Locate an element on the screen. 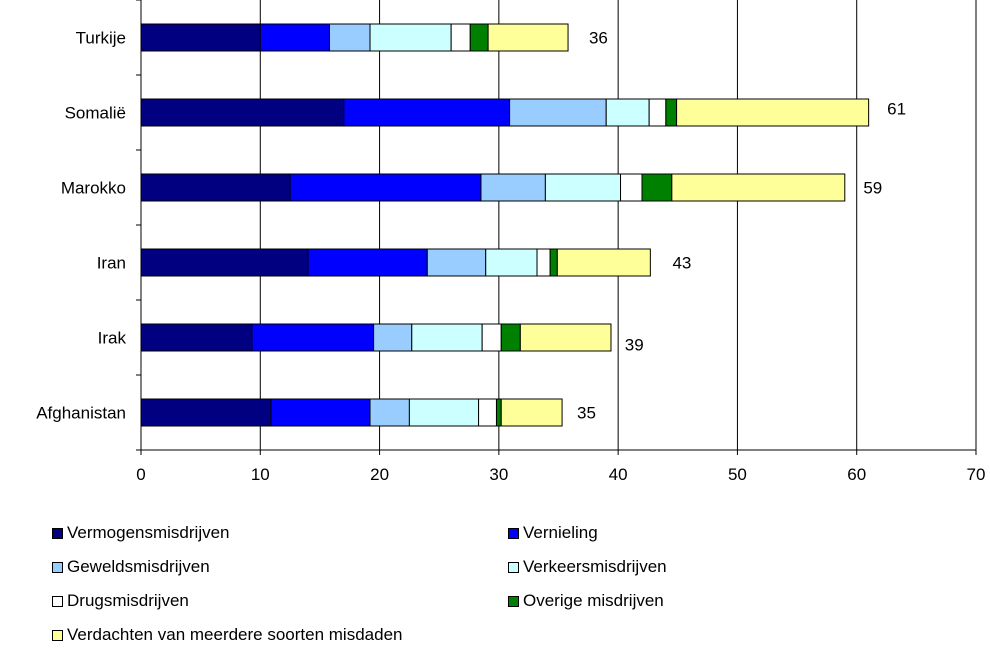 The width and height of the screenshot is (990, 651). category-label: Irak is located at coordinates (112, 338).